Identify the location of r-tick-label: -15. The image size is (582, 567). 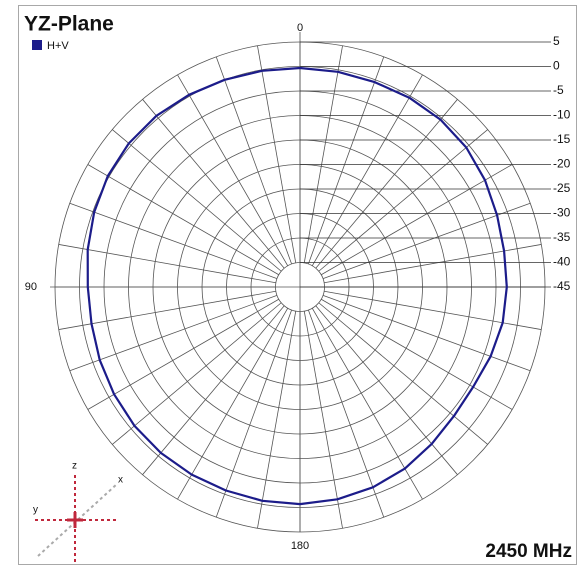
(562, 139).